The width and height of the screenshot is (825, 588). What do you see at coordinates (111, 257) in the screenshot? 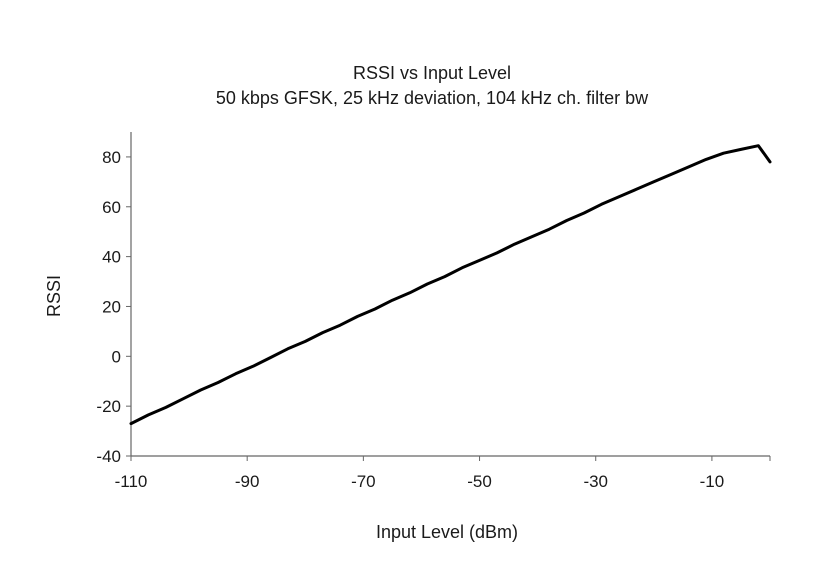
I see `y-tick-label: 40` at bounding box center [111, 257].